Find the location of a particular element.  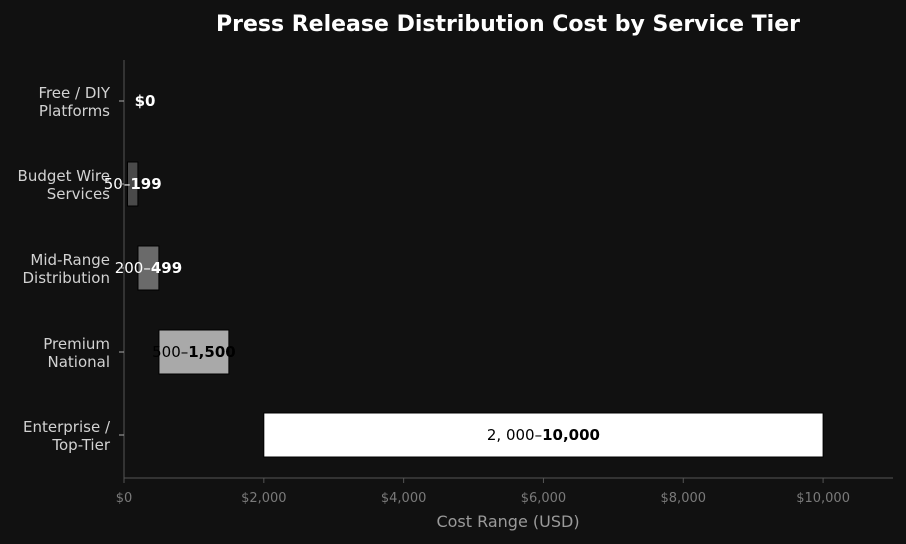

x-axis-label: Cost Range (USD) is located at coordinates (507, 521).